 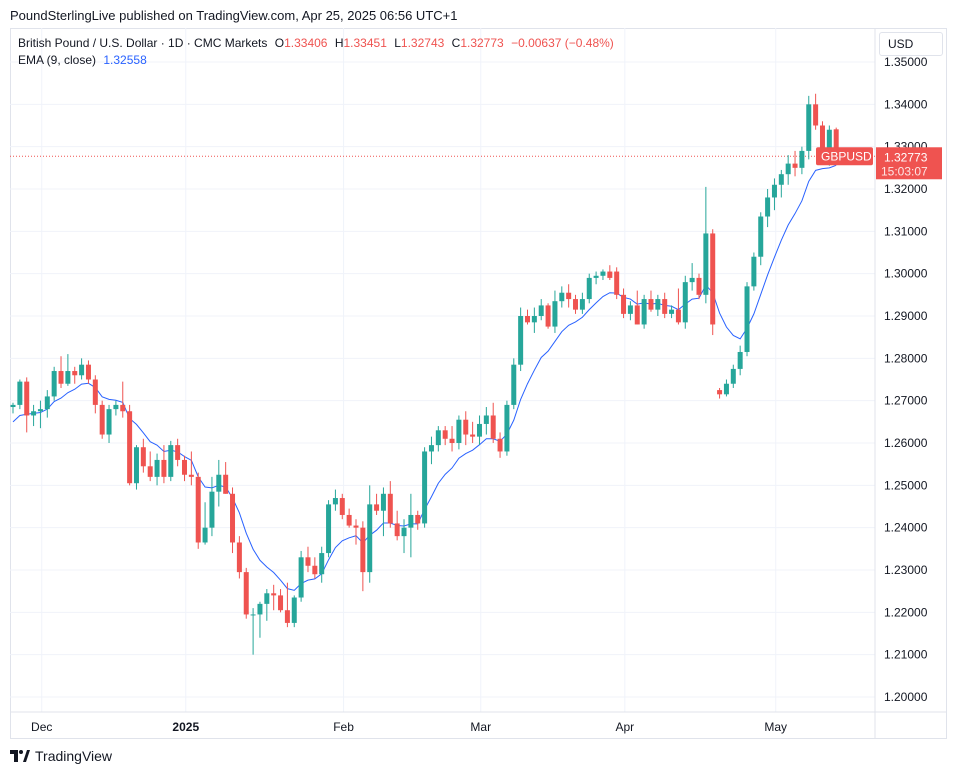 I want to click on y-tick-label: 1.29000, so click(x=906, y=316).